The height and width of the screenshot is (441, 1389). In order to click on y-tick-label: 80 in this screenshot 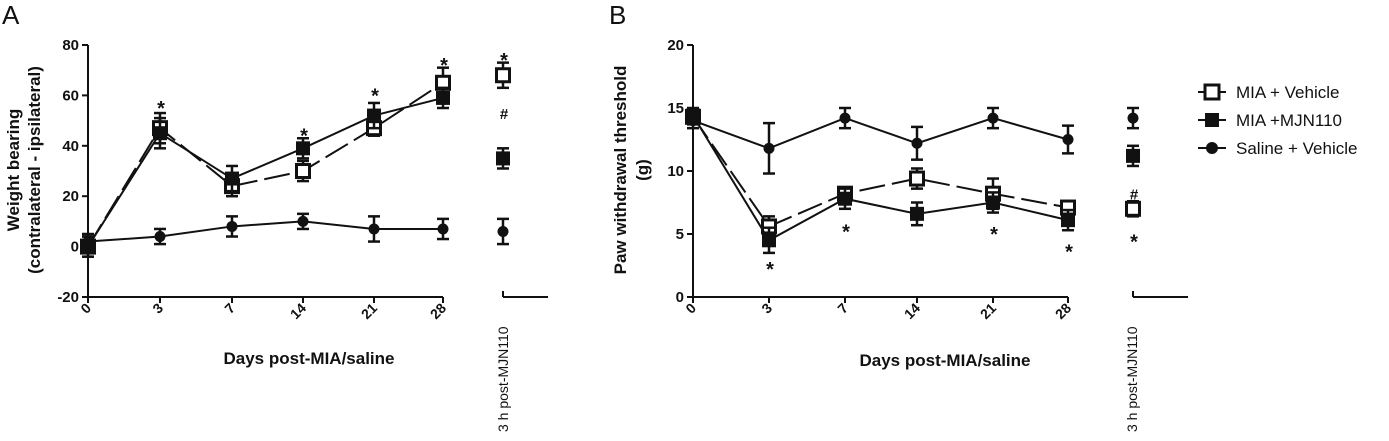, I will do `click(70, 45)`.